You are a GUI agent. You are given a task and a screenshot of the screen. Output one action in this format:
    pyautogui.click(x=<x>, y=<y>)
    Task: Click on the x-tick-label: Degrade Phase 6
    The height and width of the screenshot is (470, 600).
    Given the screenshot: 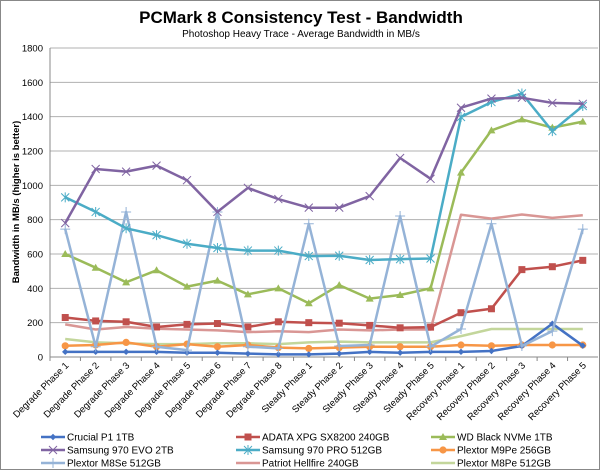 What is the action you would take?
    pyautogui.click(x=193, y=390)
    